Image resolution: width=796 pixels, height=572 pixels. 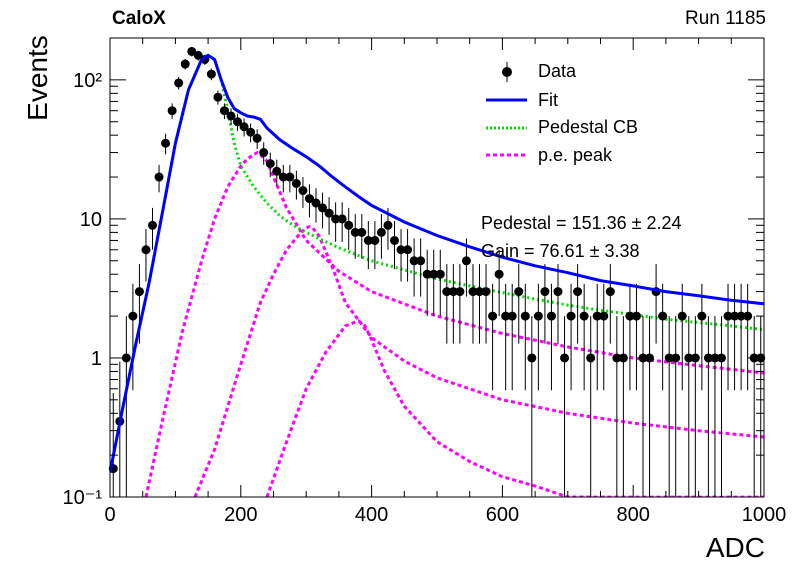 What do you see at coordinates (735, 547) in the screenshot?
I see `x-axis-label: ADC` at bounding box center [735, 547].